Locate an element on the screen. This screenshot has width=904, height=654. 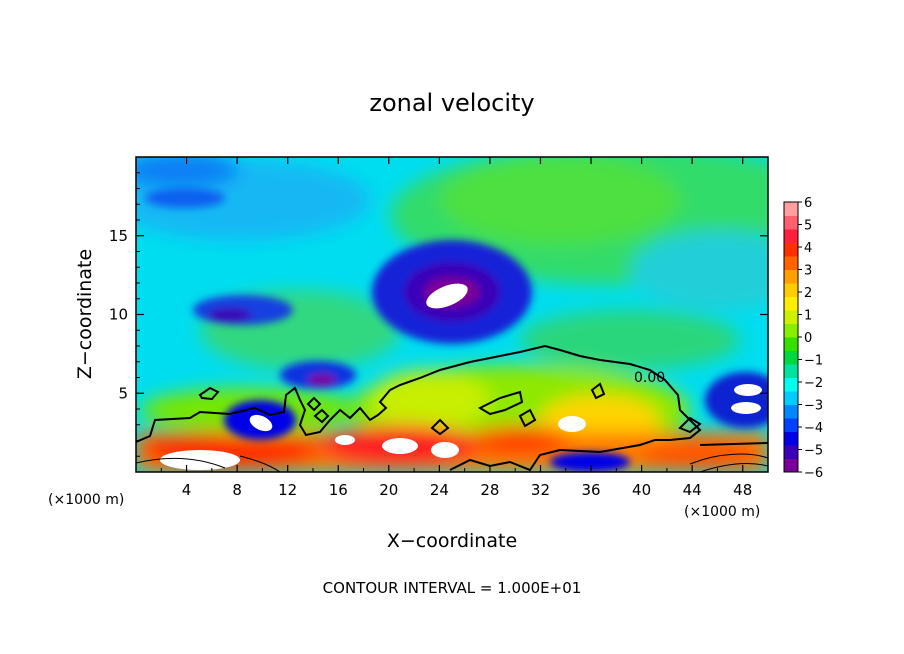
x-tick-label: 36 is located at coordinates (590, 490).